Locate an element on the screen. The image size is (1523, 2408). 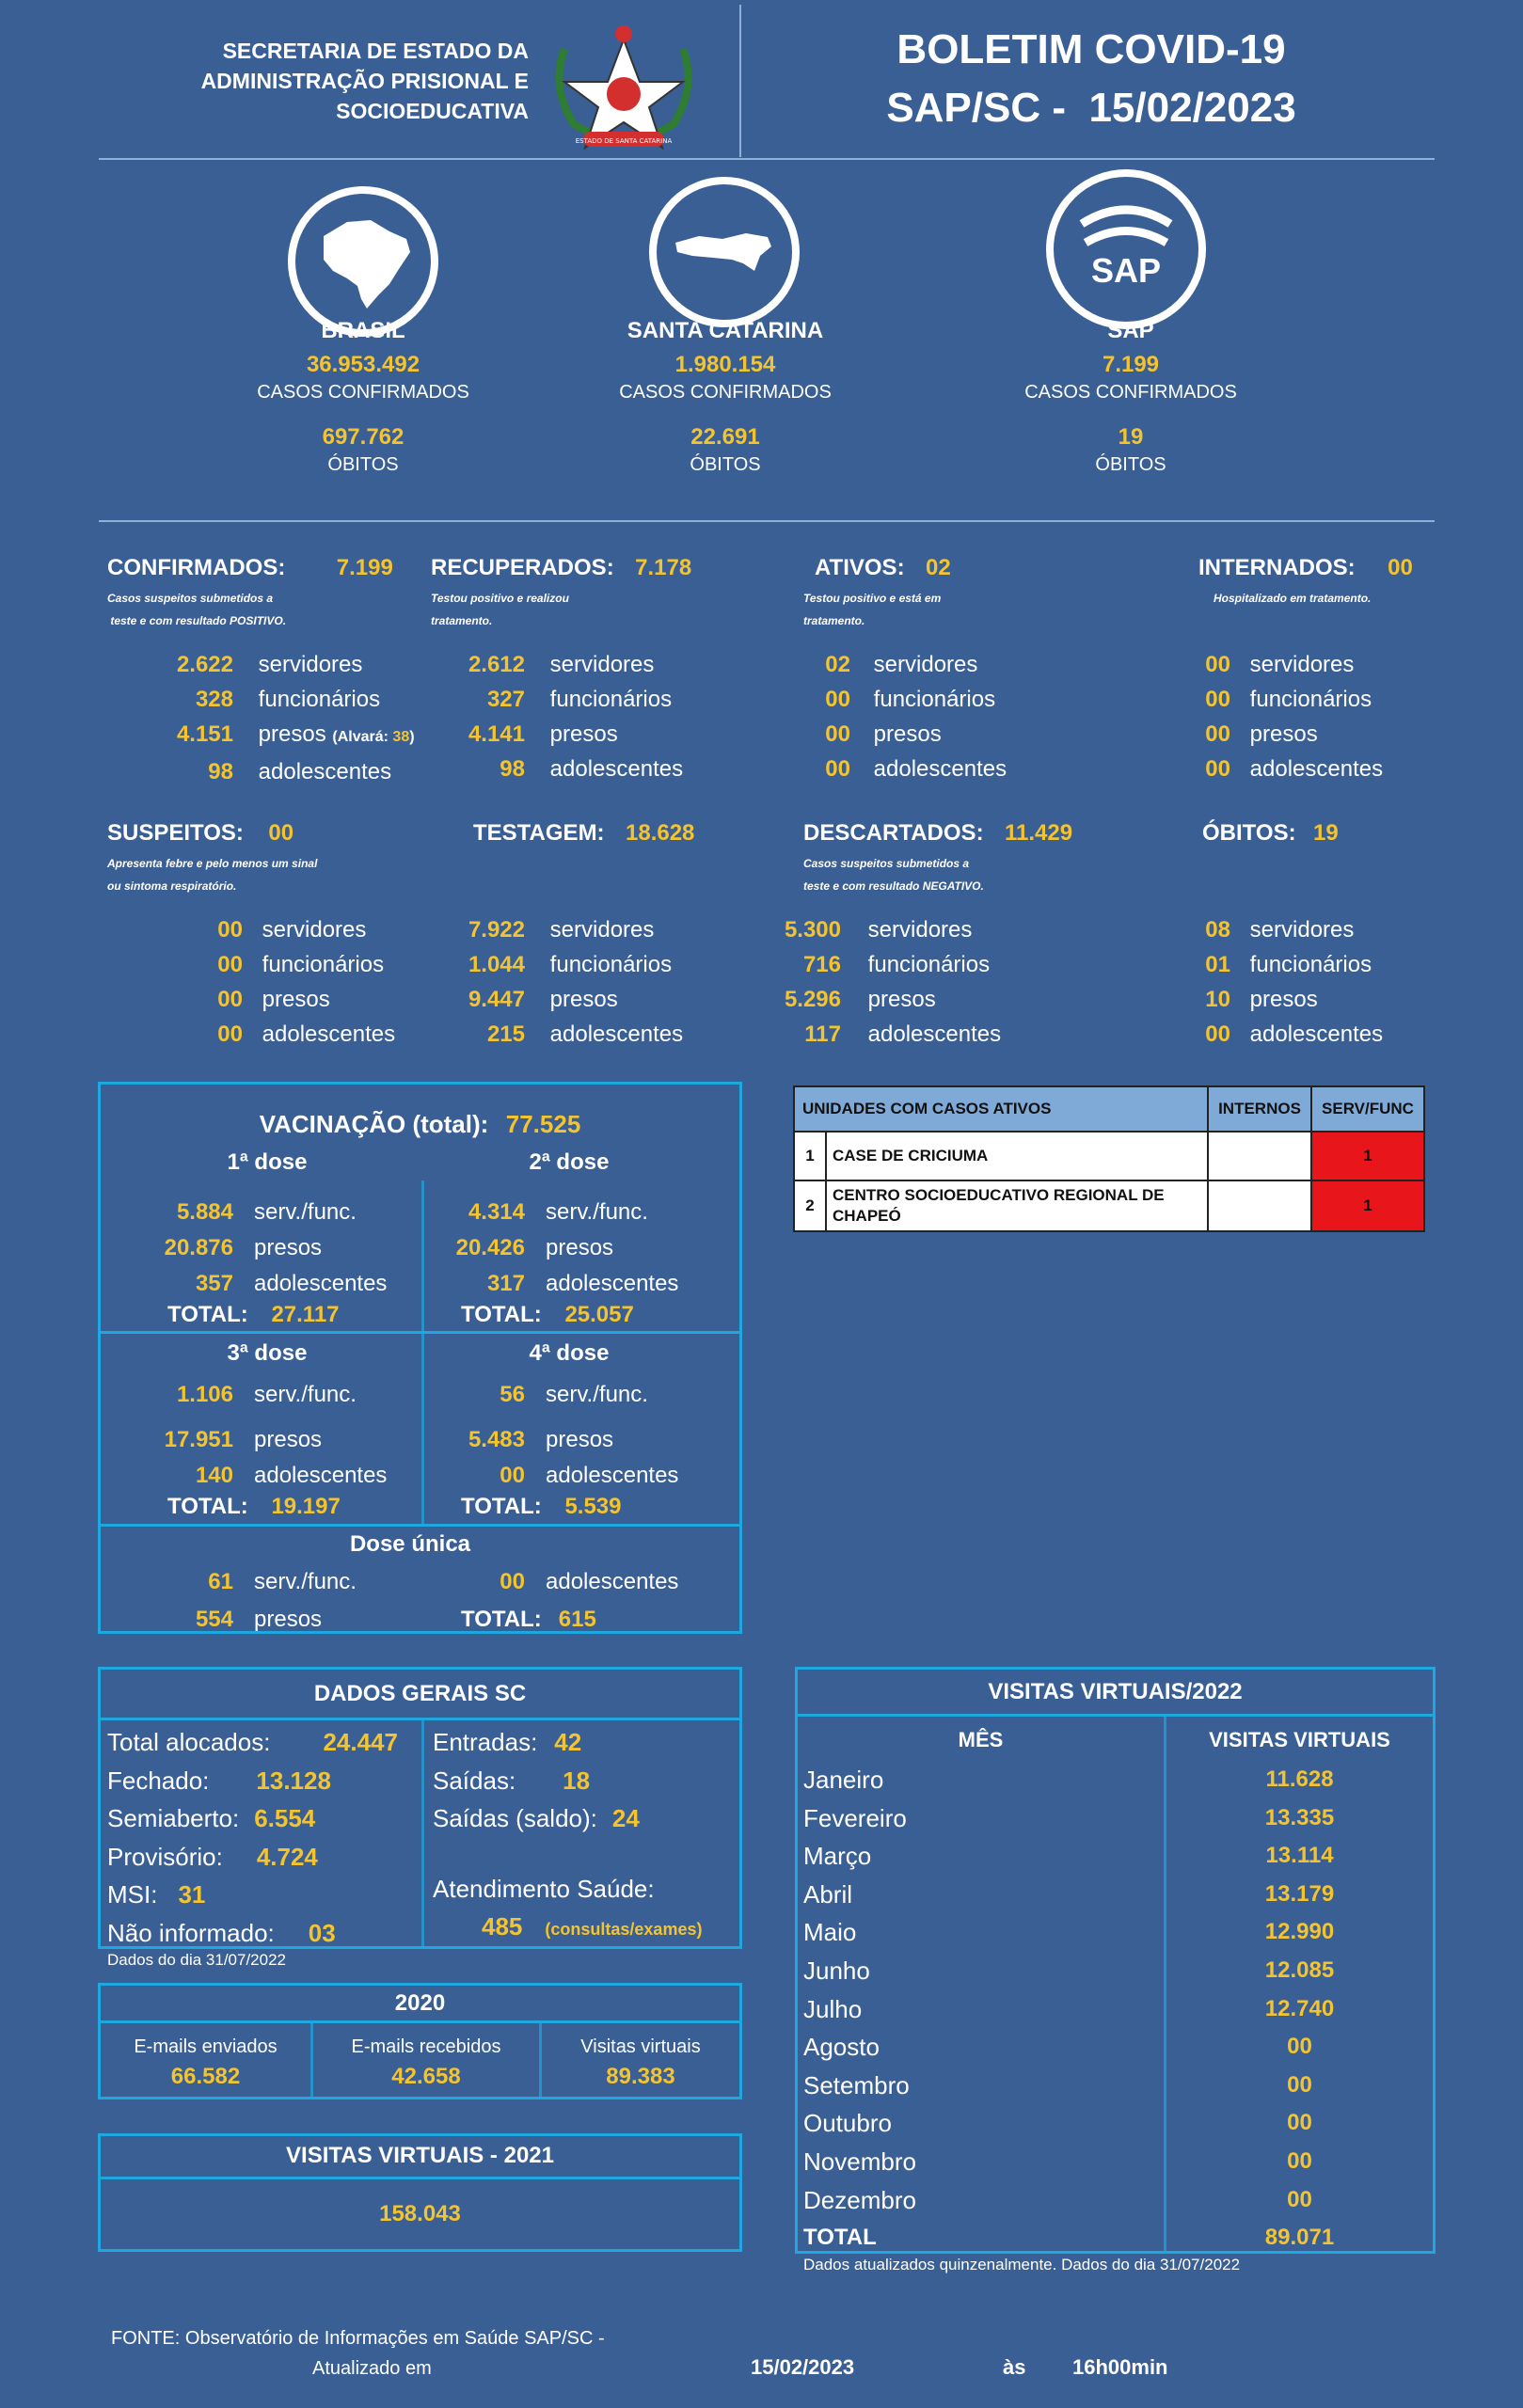
emblem-text: ESTADO DE SANTA CATARINA is located at coordinates (624, 141).